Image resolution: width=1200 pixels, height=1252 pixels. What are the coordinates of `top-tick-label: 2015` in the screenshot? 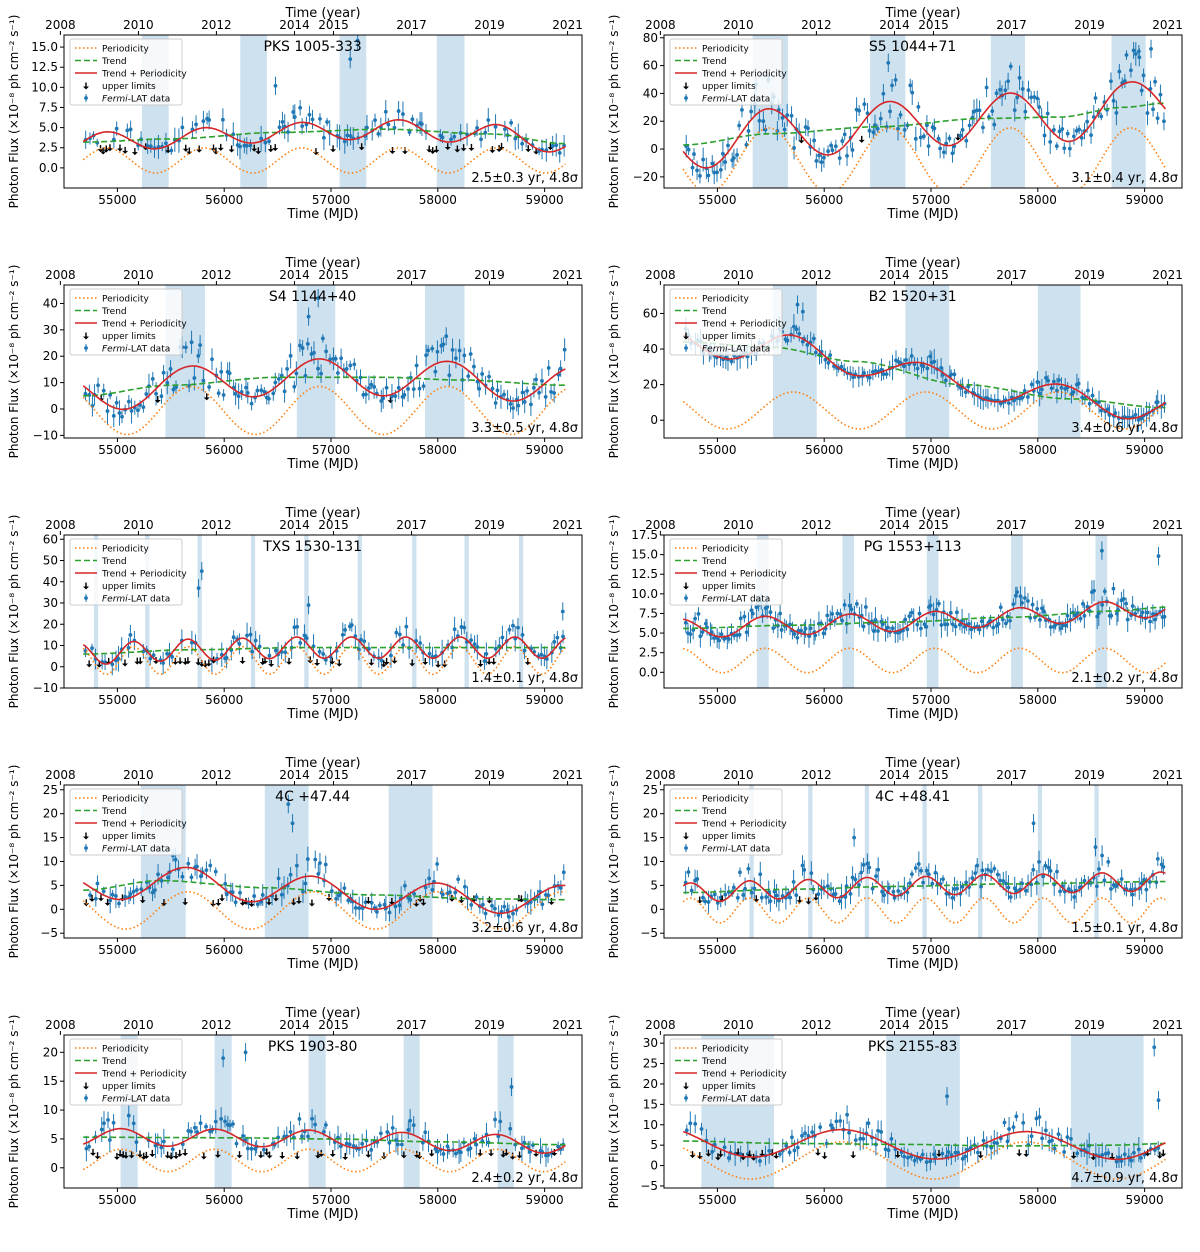 It's located at (333, 525).